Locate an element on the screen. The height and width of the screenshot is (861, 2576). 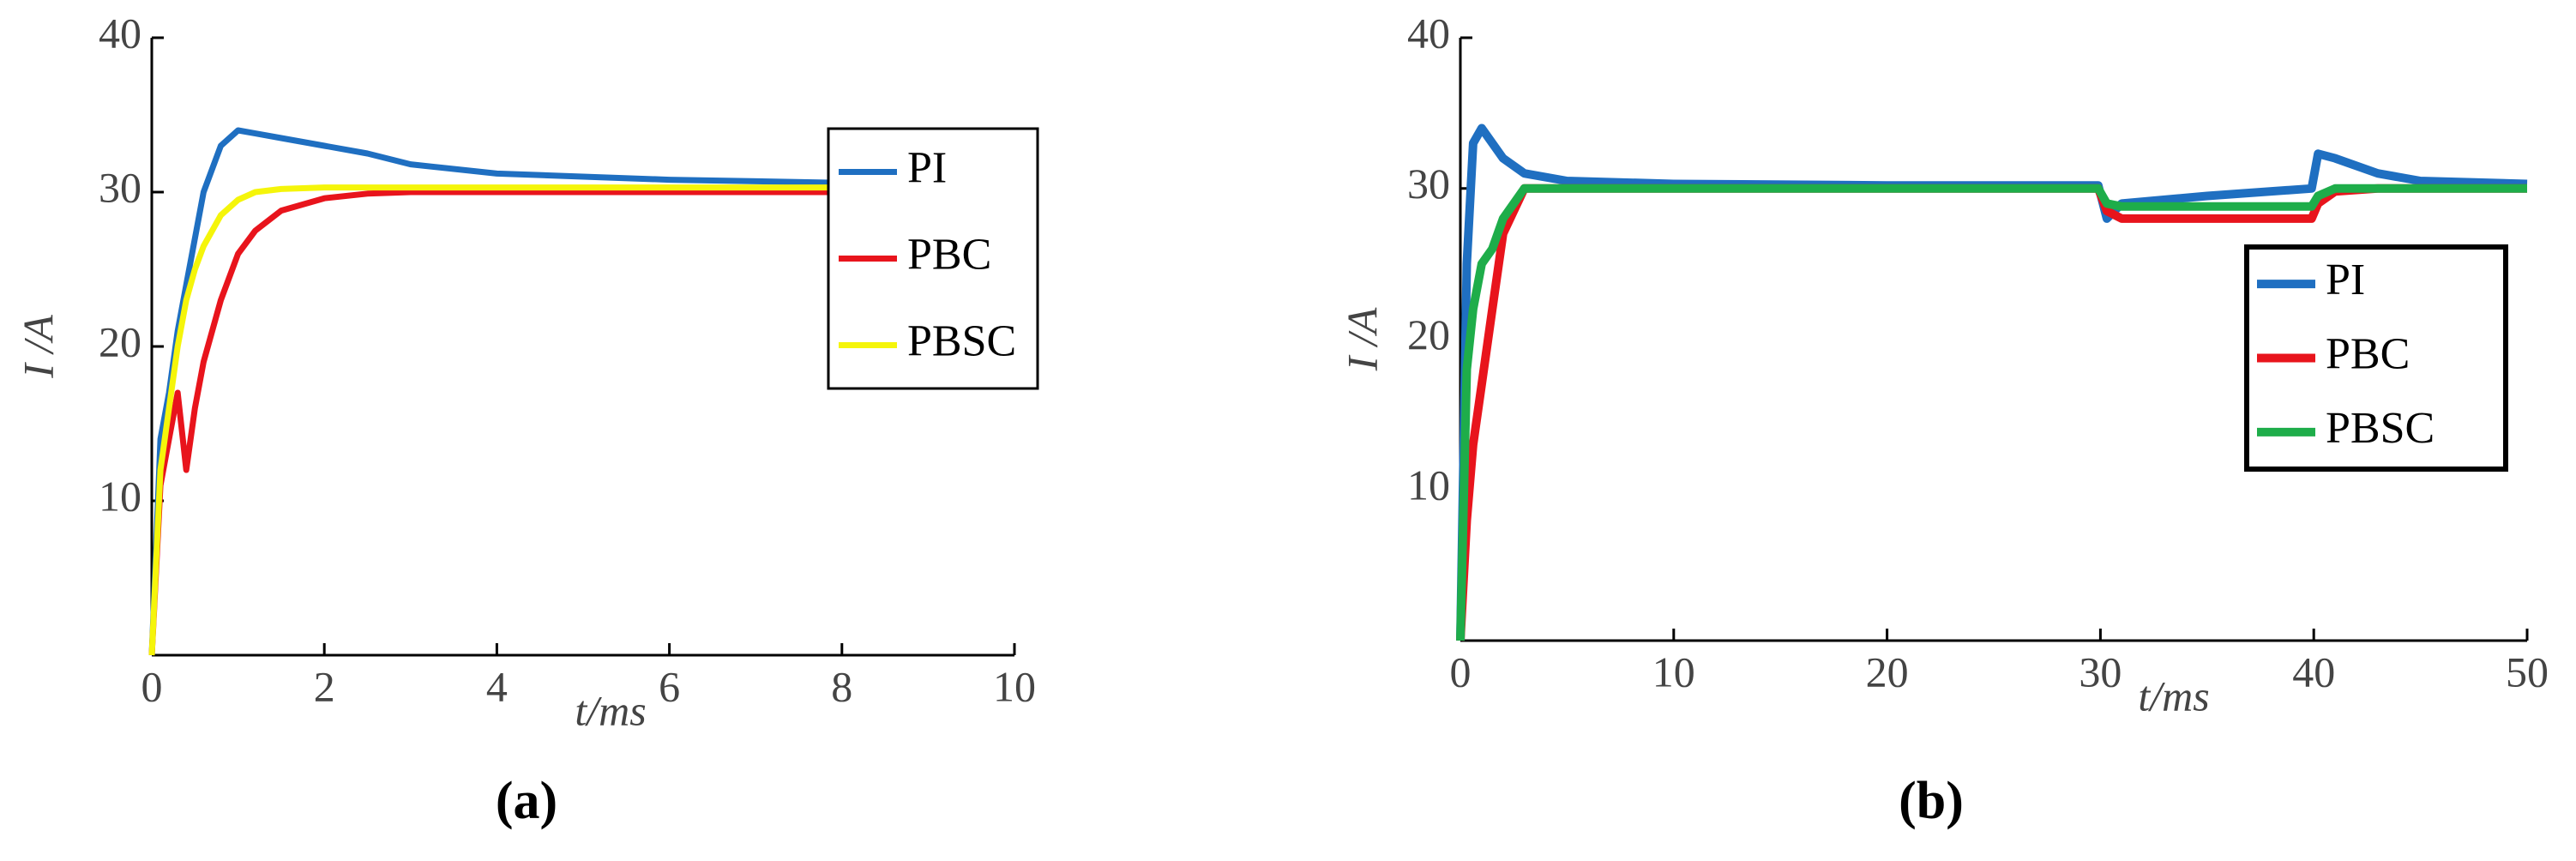
x-tick-label: 50 is located at coordinates (2527, 671).